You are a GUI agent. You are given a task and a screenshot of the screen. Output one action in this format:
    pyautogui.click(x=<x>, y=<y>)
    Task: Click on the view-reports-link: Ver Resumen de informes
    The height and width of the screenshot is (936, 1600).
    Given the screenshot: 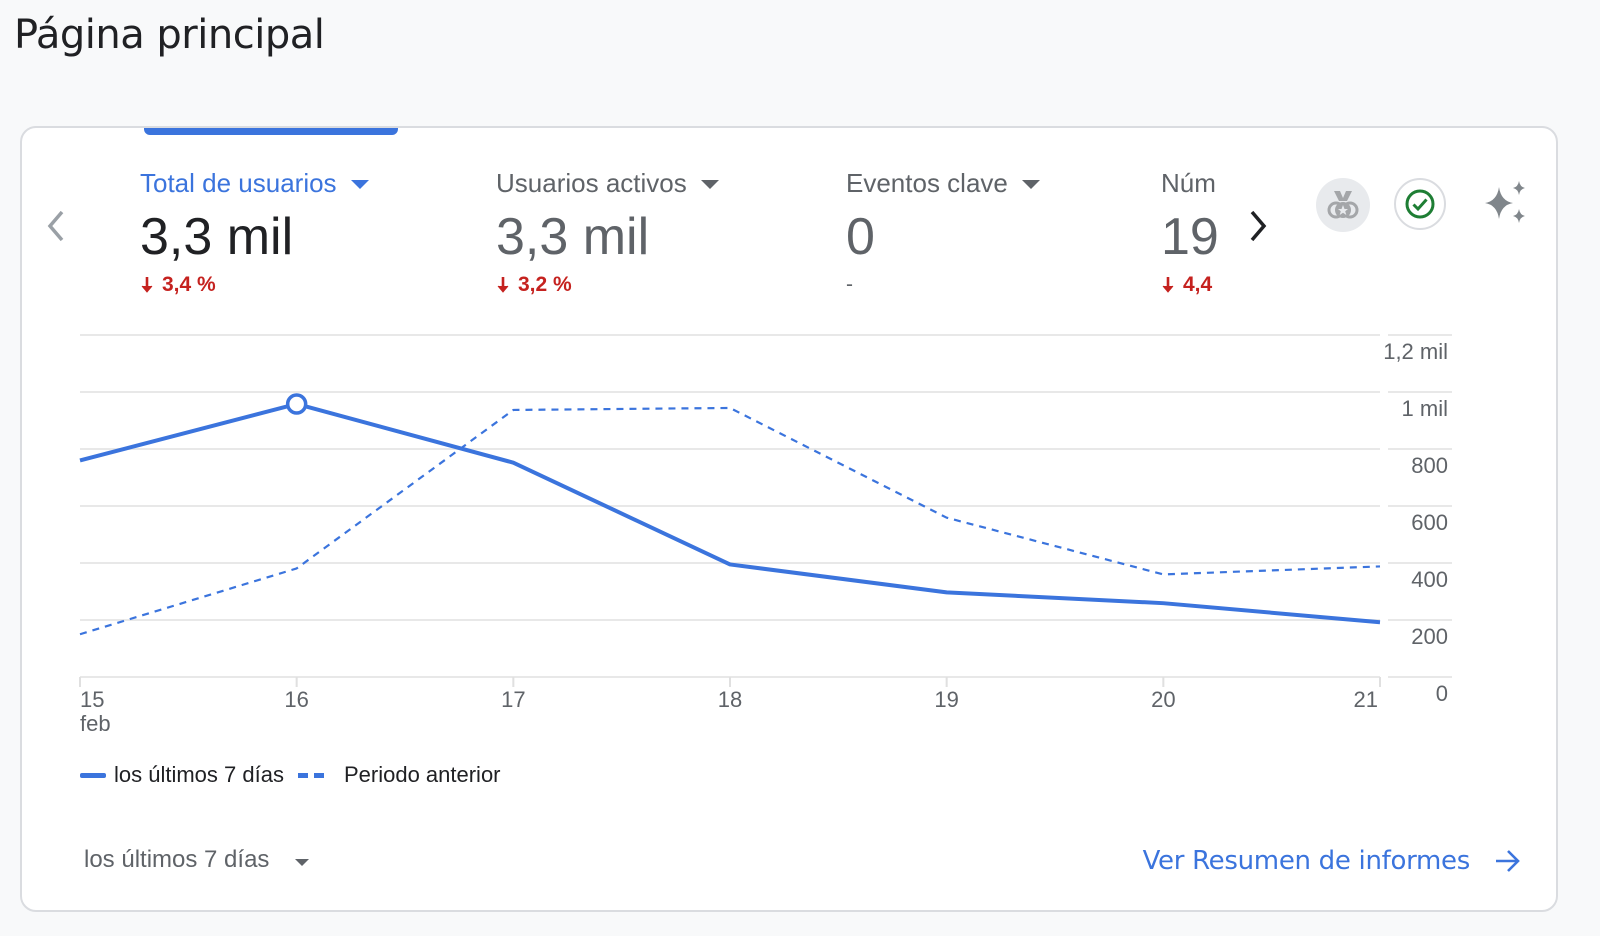 What is the action you would take?
    pyautogui.click(x=1332, y=861)
    